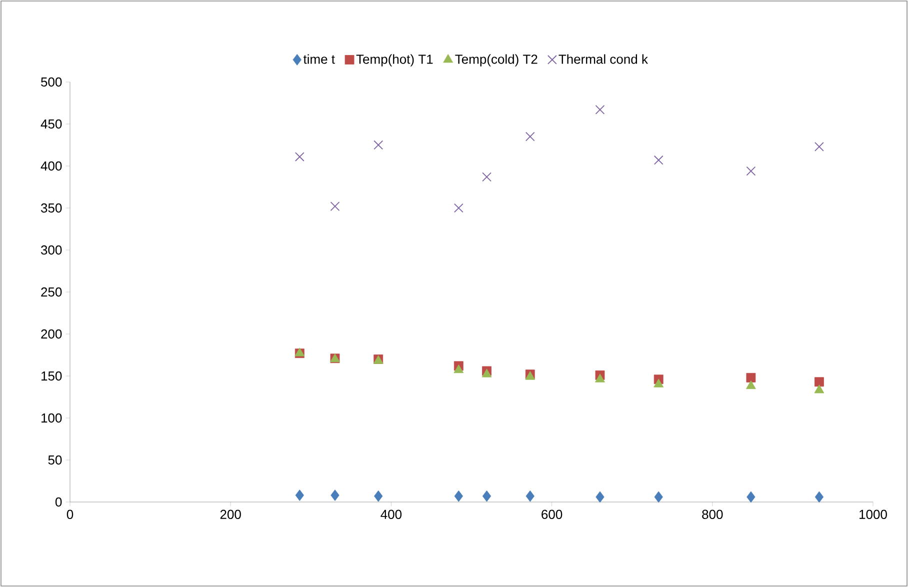 This screenshot has width=908, height=587. I want to click on y-tick-label: 50, so click(55, 460).